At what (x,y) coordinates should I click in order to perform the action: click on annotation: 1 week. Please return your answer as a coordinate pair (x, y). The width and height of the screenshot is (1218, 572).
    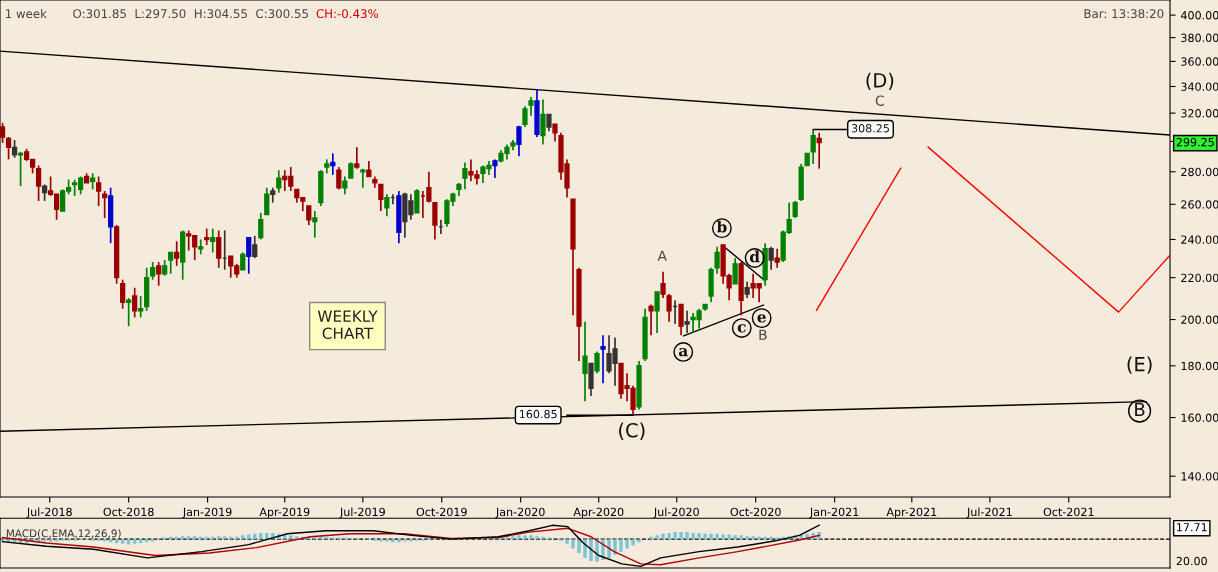
    Looking at the image, I should click on (26, 13).